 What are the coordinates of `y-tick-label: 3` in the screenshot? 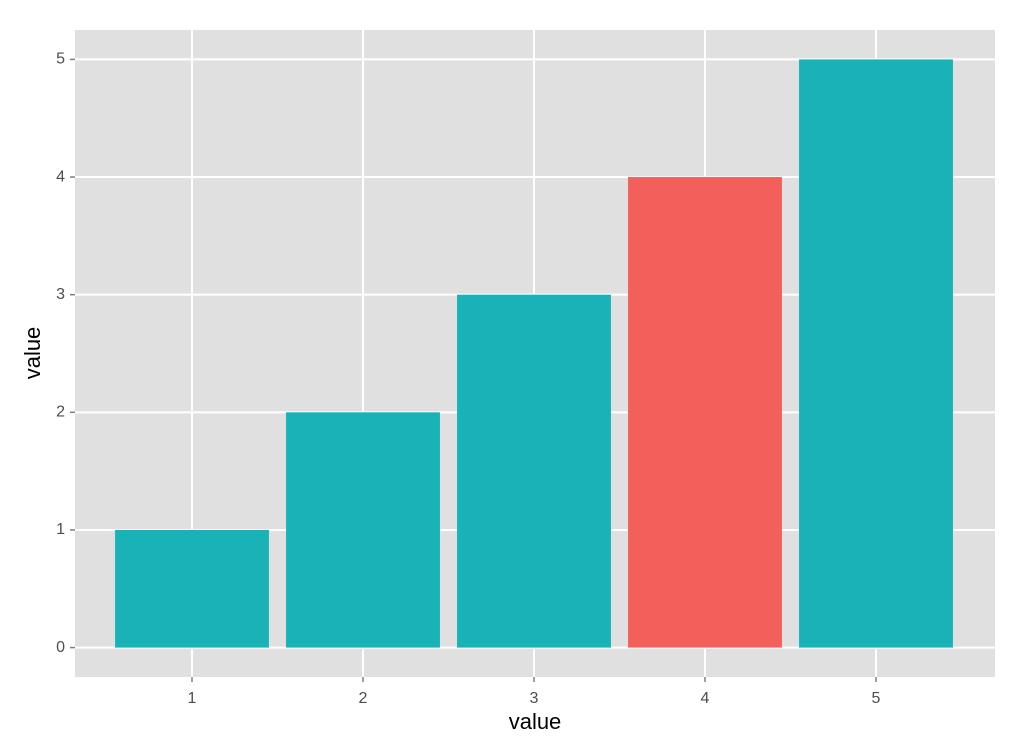 It's located at (60, 294).